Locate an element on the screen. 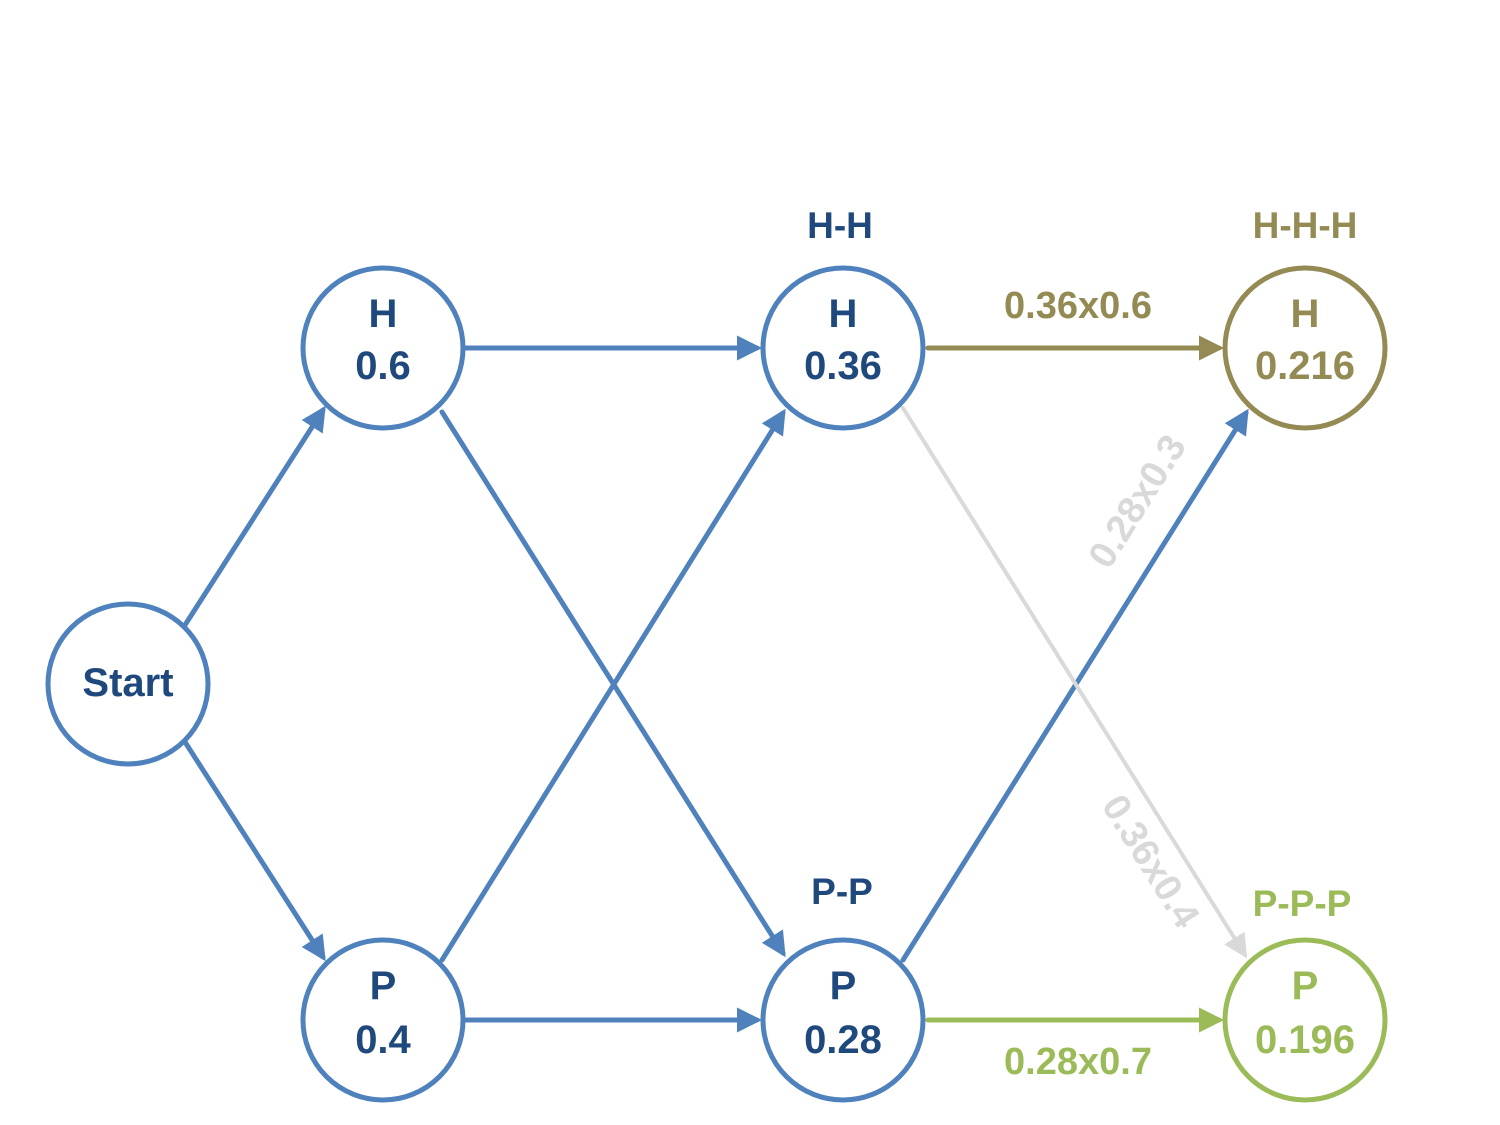 The height and width of the screenshot is (1125, 1500). node-p2-letter: P is located at coordinates (843, 986).